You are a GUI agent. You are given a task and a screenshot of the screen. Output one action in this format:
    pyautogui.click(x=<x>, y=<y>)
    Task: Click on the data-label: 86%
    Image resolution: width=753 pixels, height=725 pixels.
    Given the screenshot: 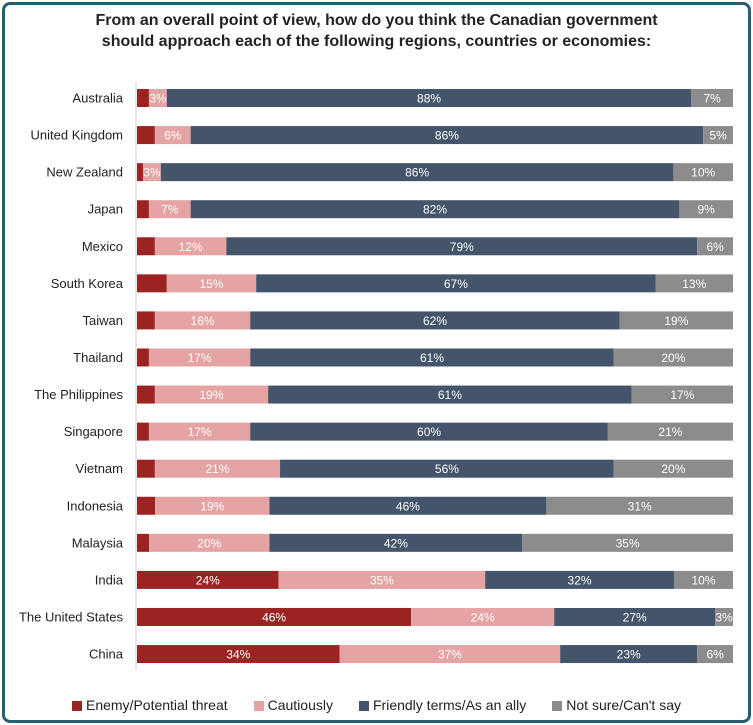 What is the action you would take?
    pyautogui.click(x=417, y=173)
    